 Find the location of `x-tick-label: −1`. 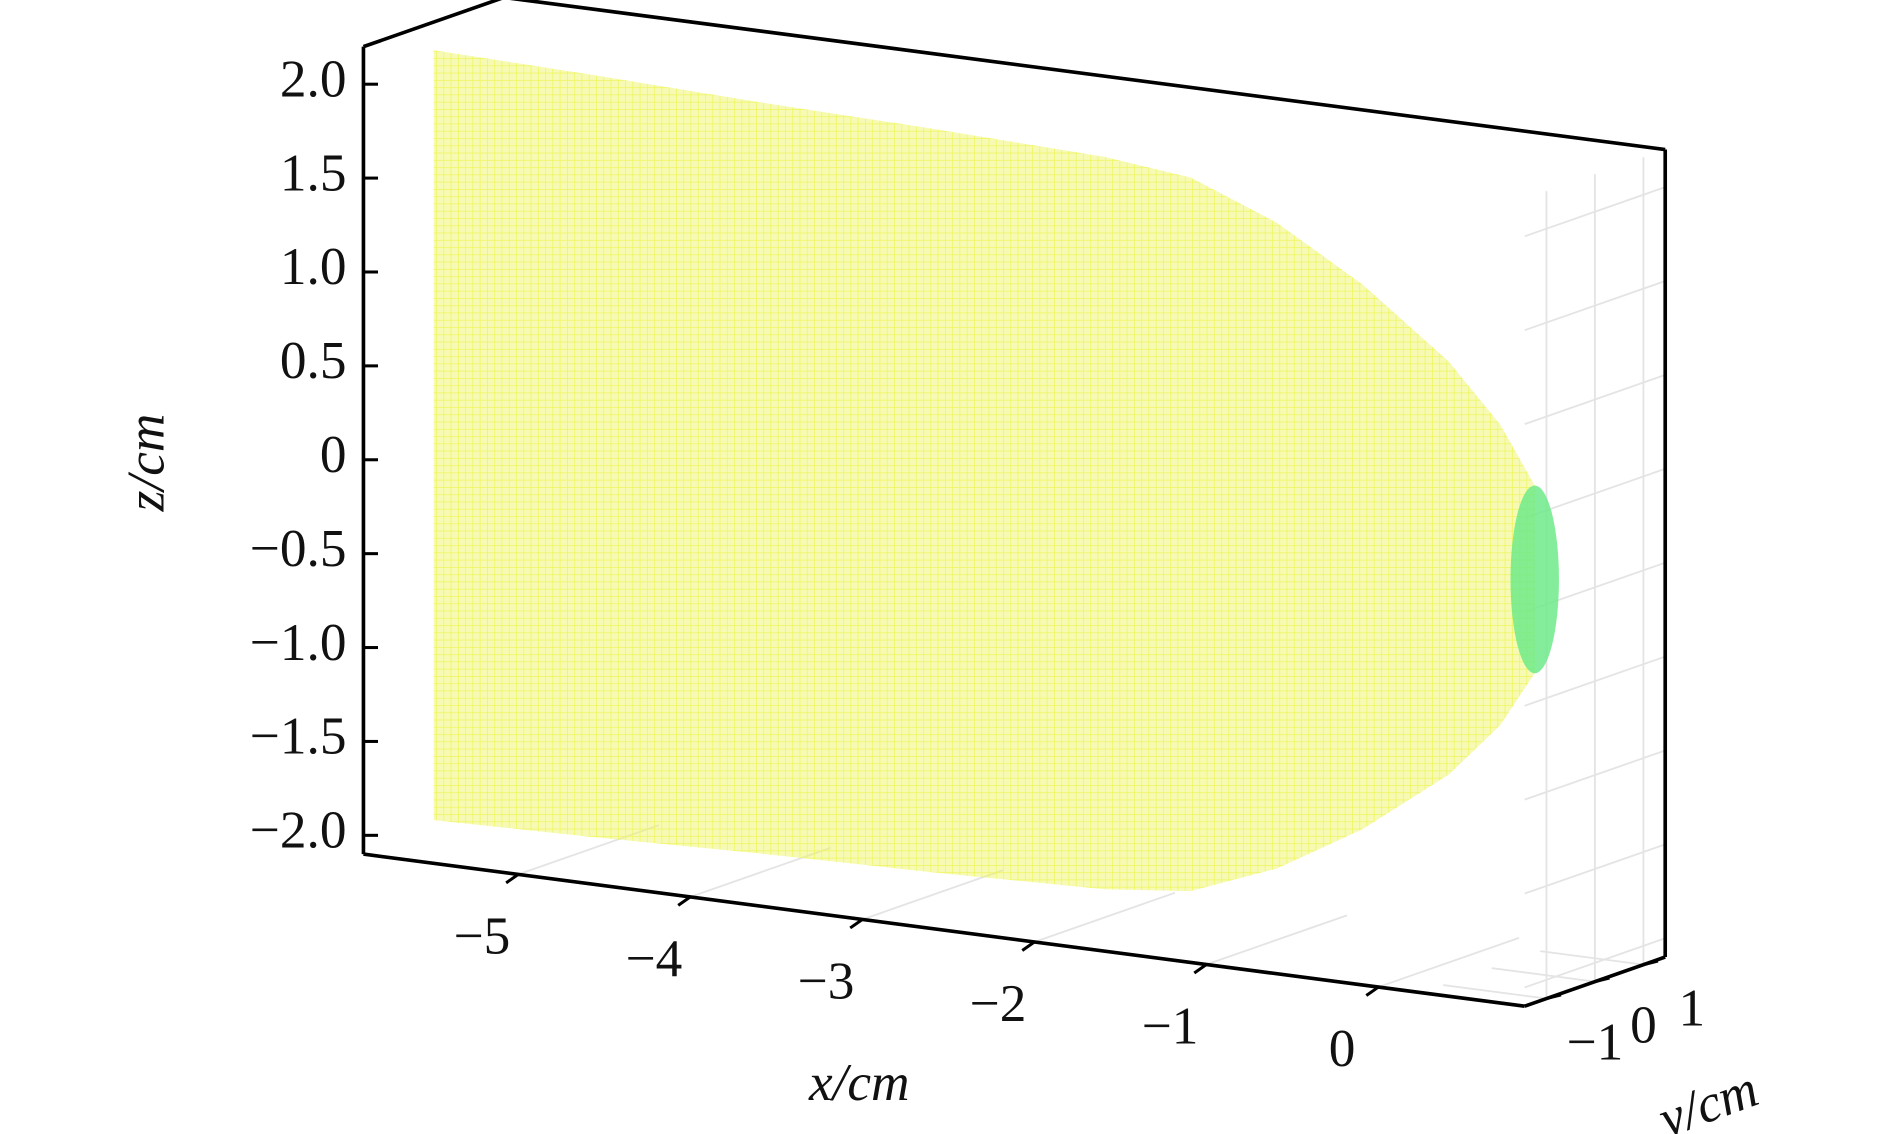

x-tick-label: −1 is located at coordinates (1170, 1025).